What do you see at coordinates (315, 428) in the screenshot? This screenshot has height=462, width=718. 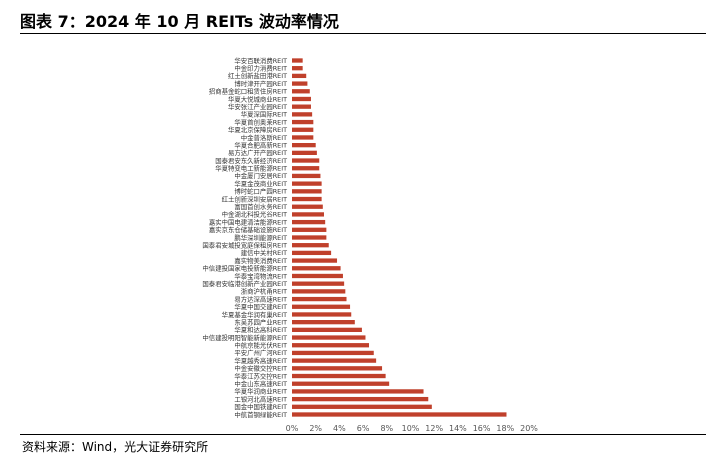 I see `x-tick-label-1: 2%` at bounding box center [315, 428].